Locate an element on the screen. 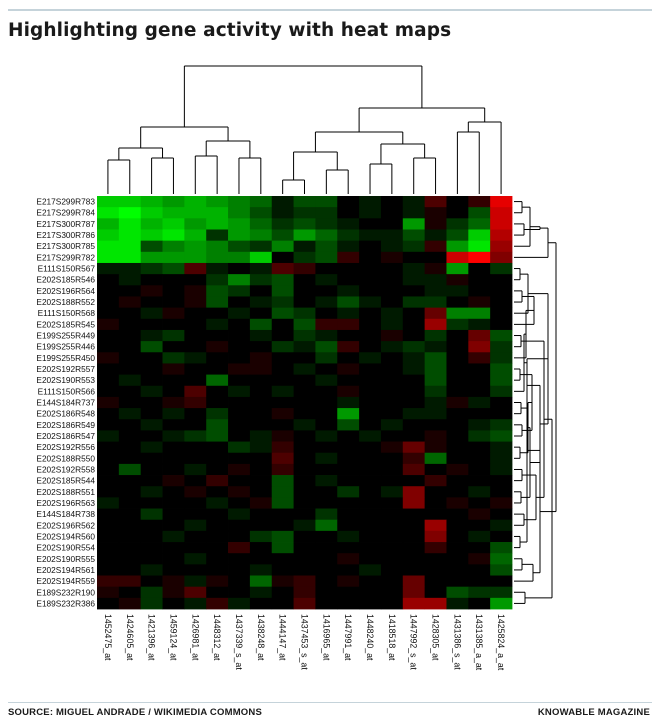  row-label: E144S184R737 is located at coordinates (65, 403).